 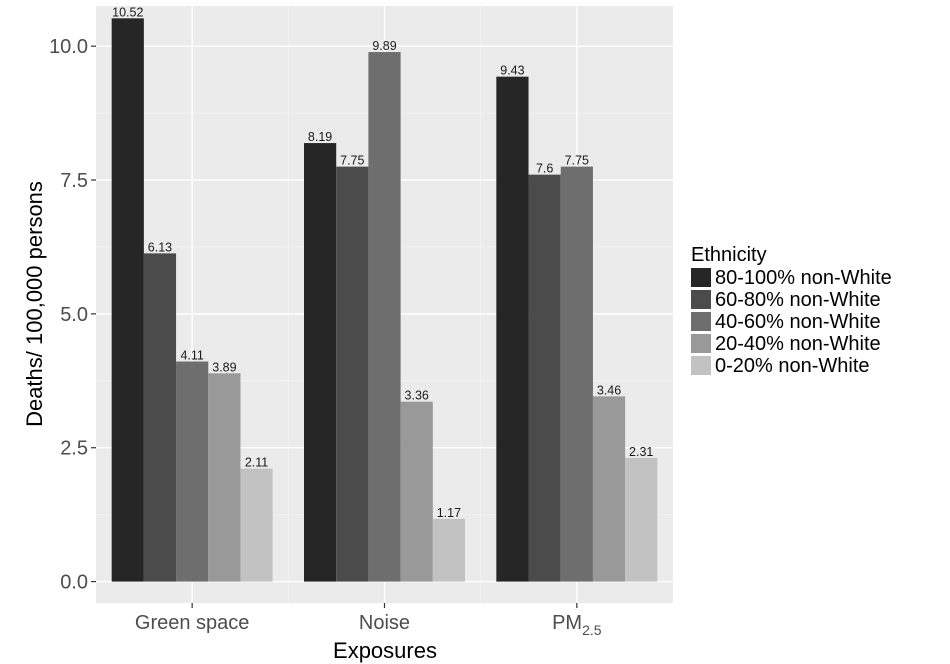 What do you see at coordinates (192, 623) in the screenshot?
I see `x-tick-label: Green space` at bounding box center [192, 623].